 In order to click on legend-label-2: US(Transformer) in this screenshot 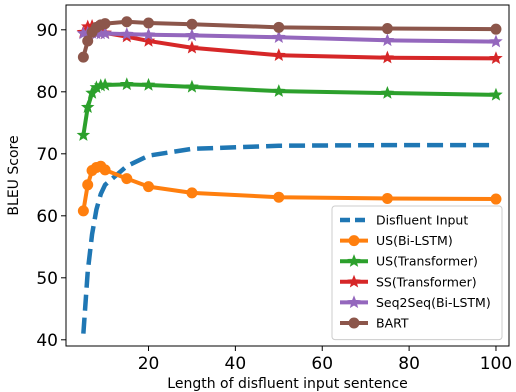, I will do `click(427, 261)`.